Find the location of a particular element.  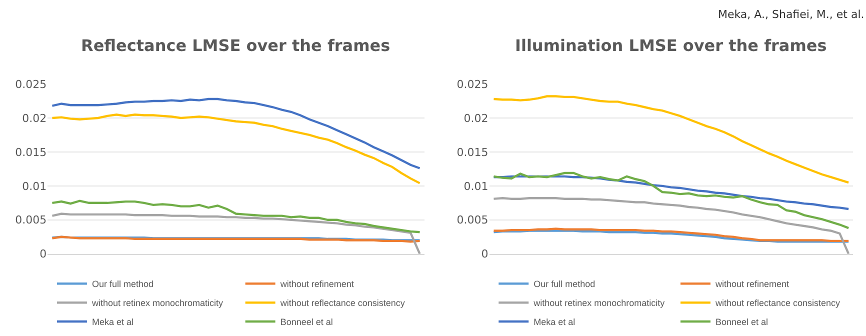

chart-title: Reflectance LMSE over the frames is located at coordinates (235, 45).